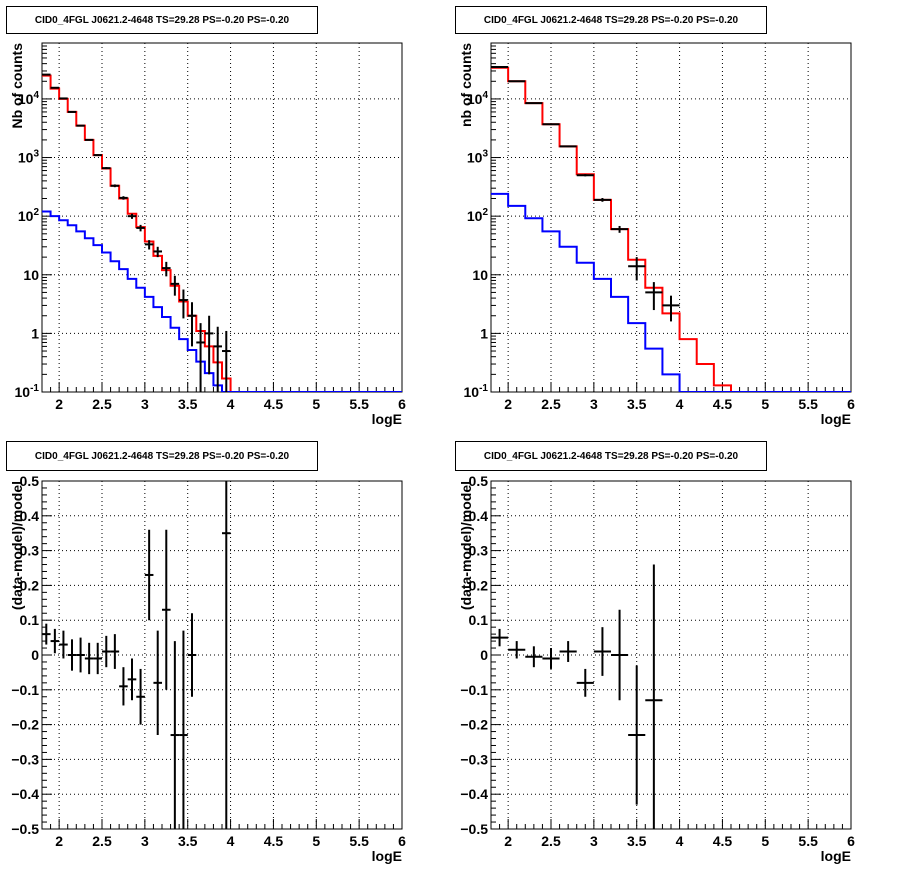 The height and width of the screenshot is (875, 898). Describe the element at coordinates (474, 725) in the screenshot. I see `y-tick-label: −0.2` at that location.